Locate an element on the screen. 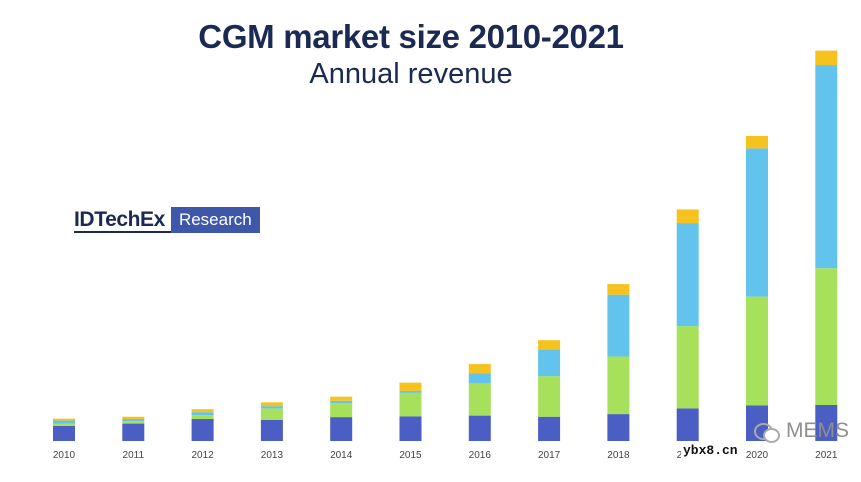 The height and width of the screenshot is (482, 861). x-tick-label: 2010 is located at coordinates (64, 455).